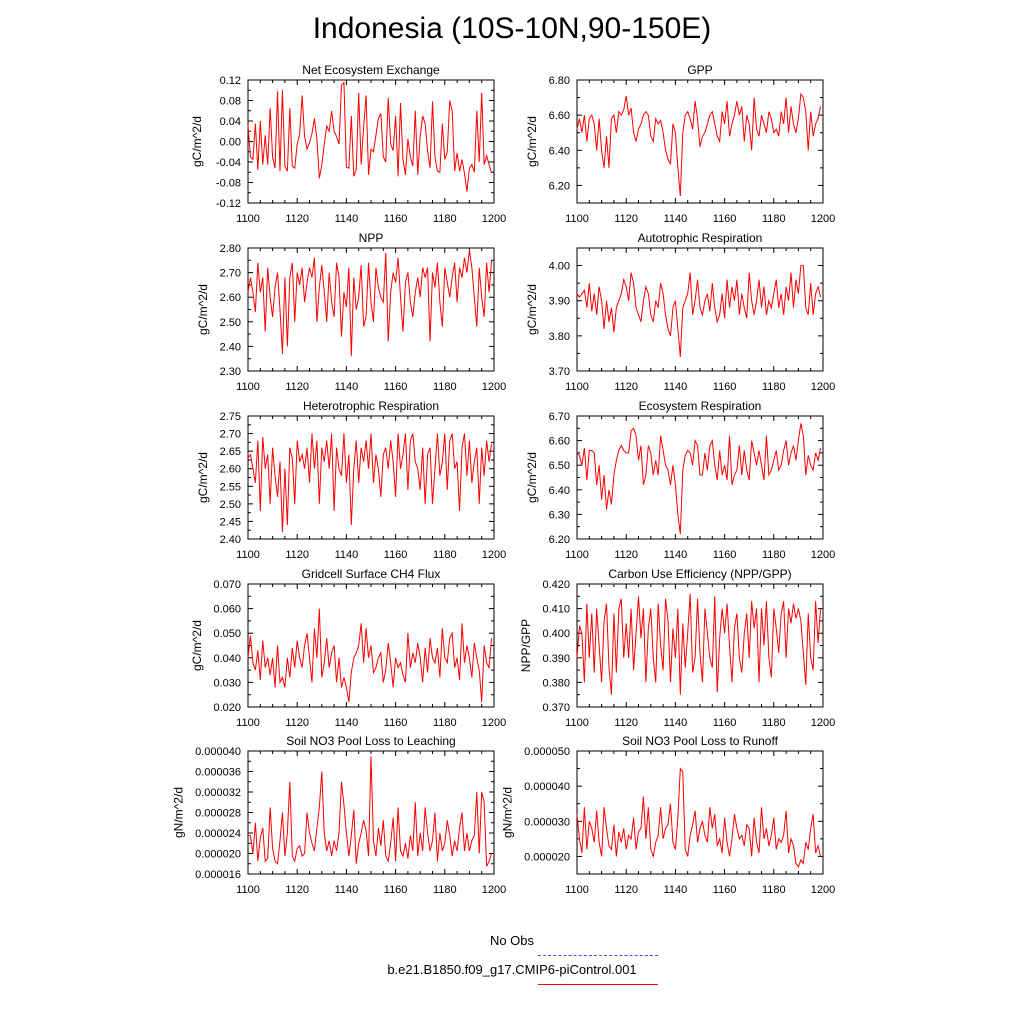 The width and height of the screenshot is (1024, 1024). Describe the element at coordinates (547, 752) in the screenshot. I see `y-tick-label: 0.000050` at that location.